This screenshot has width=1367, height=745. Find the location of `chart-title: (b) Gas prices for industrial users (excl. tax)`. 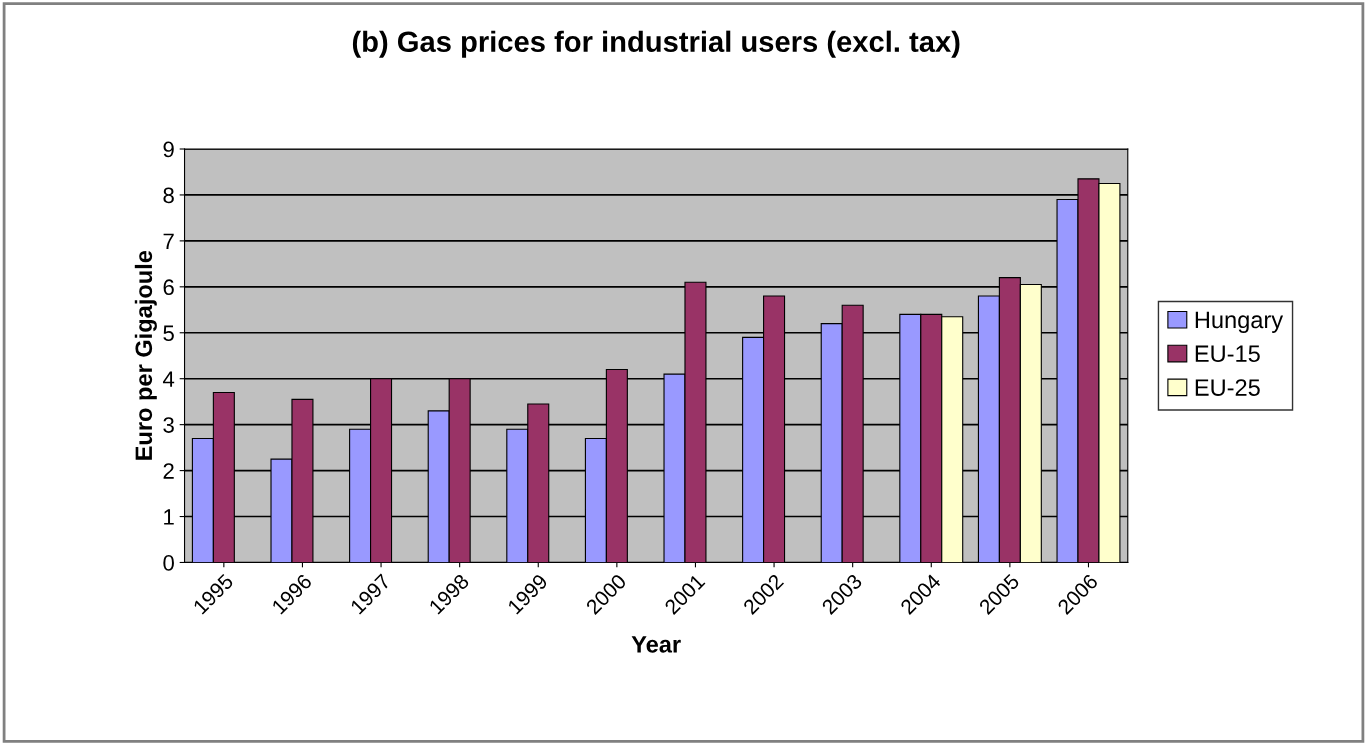

chart-title: (b) Gas prices for industrial users (excl. tax) is located at coordinates (656, 44).